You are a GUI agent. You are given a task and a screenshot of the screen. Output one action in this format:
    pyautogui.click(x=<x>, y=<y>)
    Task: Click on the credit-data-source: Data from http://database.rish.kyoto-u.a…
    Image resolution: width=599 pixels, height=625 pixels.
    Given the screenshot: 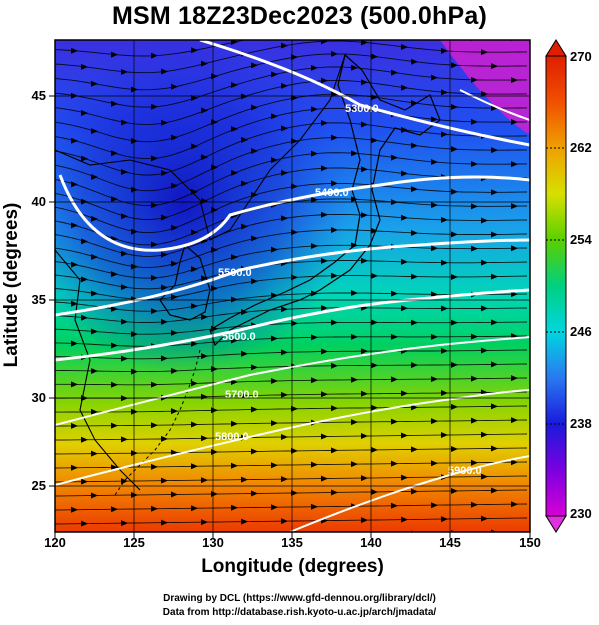 What is the action you would take?
    pyautogui.click(x=299, y=612)
    